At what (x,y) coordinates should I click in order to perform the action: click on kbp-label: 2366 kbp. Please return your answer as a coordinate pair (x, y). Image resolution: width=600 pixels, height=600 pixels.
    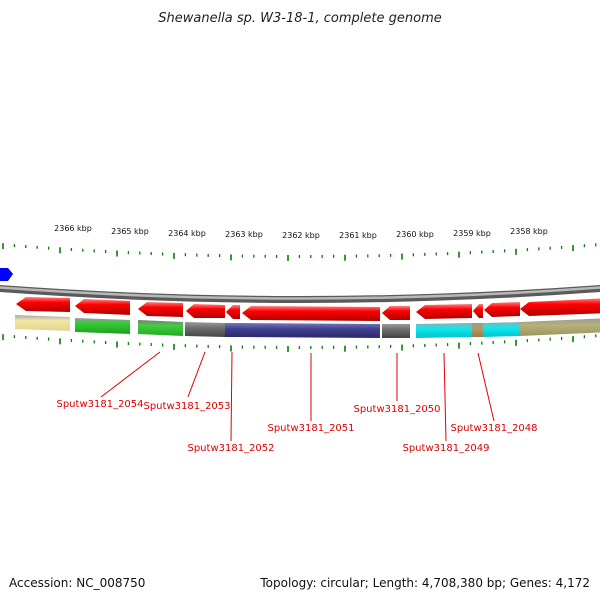
    Looking at the image, I should click on (73, 228).